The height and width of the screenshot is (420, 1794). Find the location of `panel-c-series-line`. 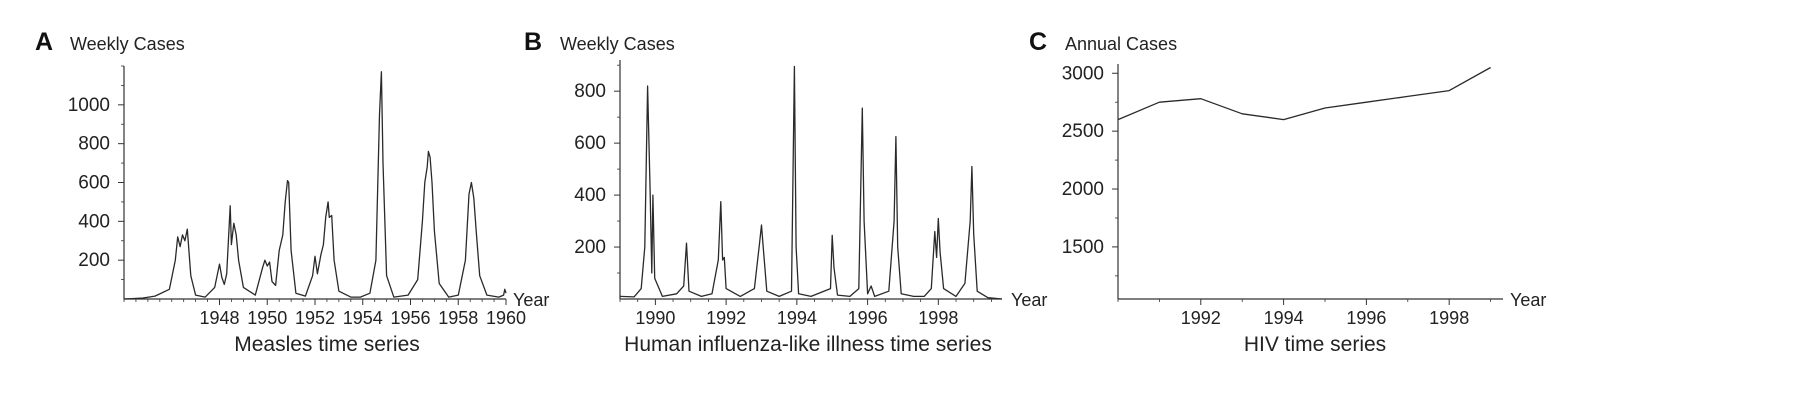

panel-c-series-line is located at coordinates (1304, 93).